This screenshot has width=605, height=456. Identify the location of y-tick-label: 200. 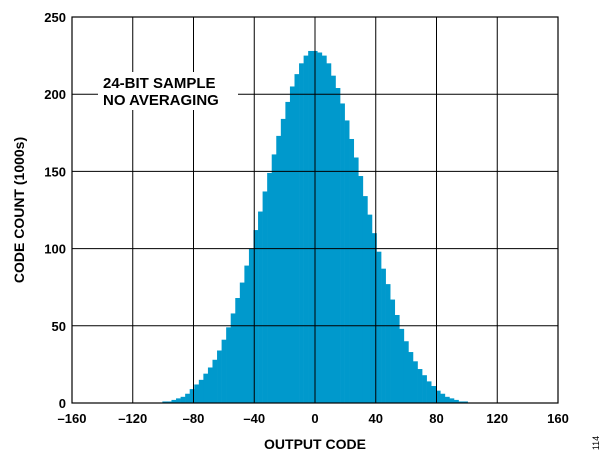
(55, 94).